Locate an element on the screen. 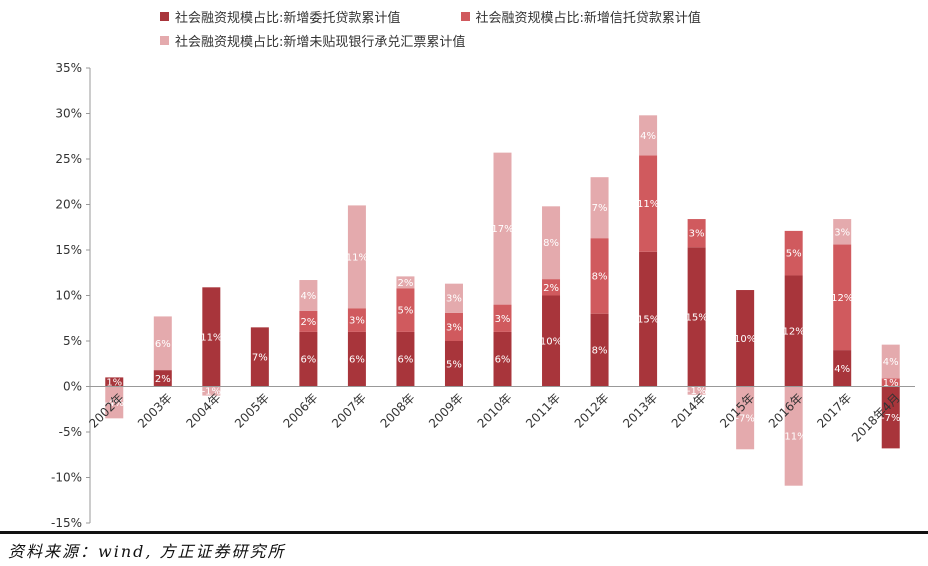 This screenshot has width=928, height=566. legend-swatch-entrusted-loans is located at coordinates (164, 16).